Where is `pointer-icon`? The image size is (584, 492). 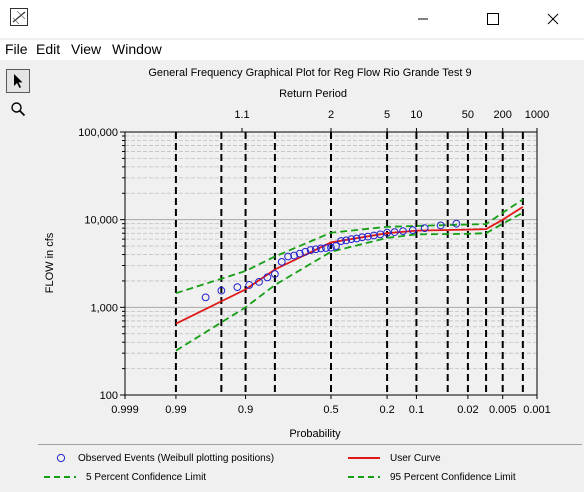
pointer-icon is located at coordinates (18, 81).